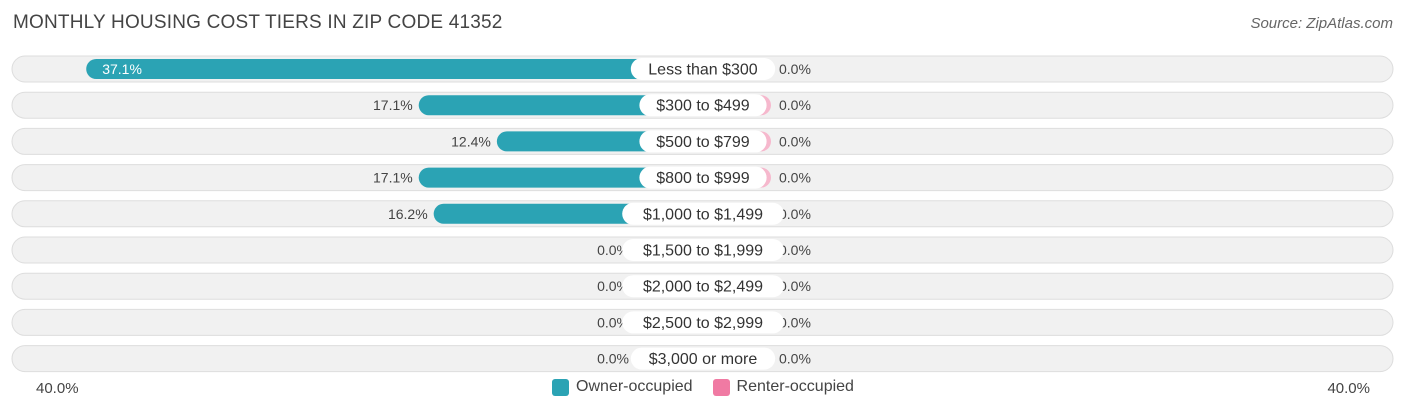  What do you see at coordinates (703, 387) in the screenshot?
I see `chart-legend: Owner-occupied Renter-occupied` at bounding box center [703, 387].